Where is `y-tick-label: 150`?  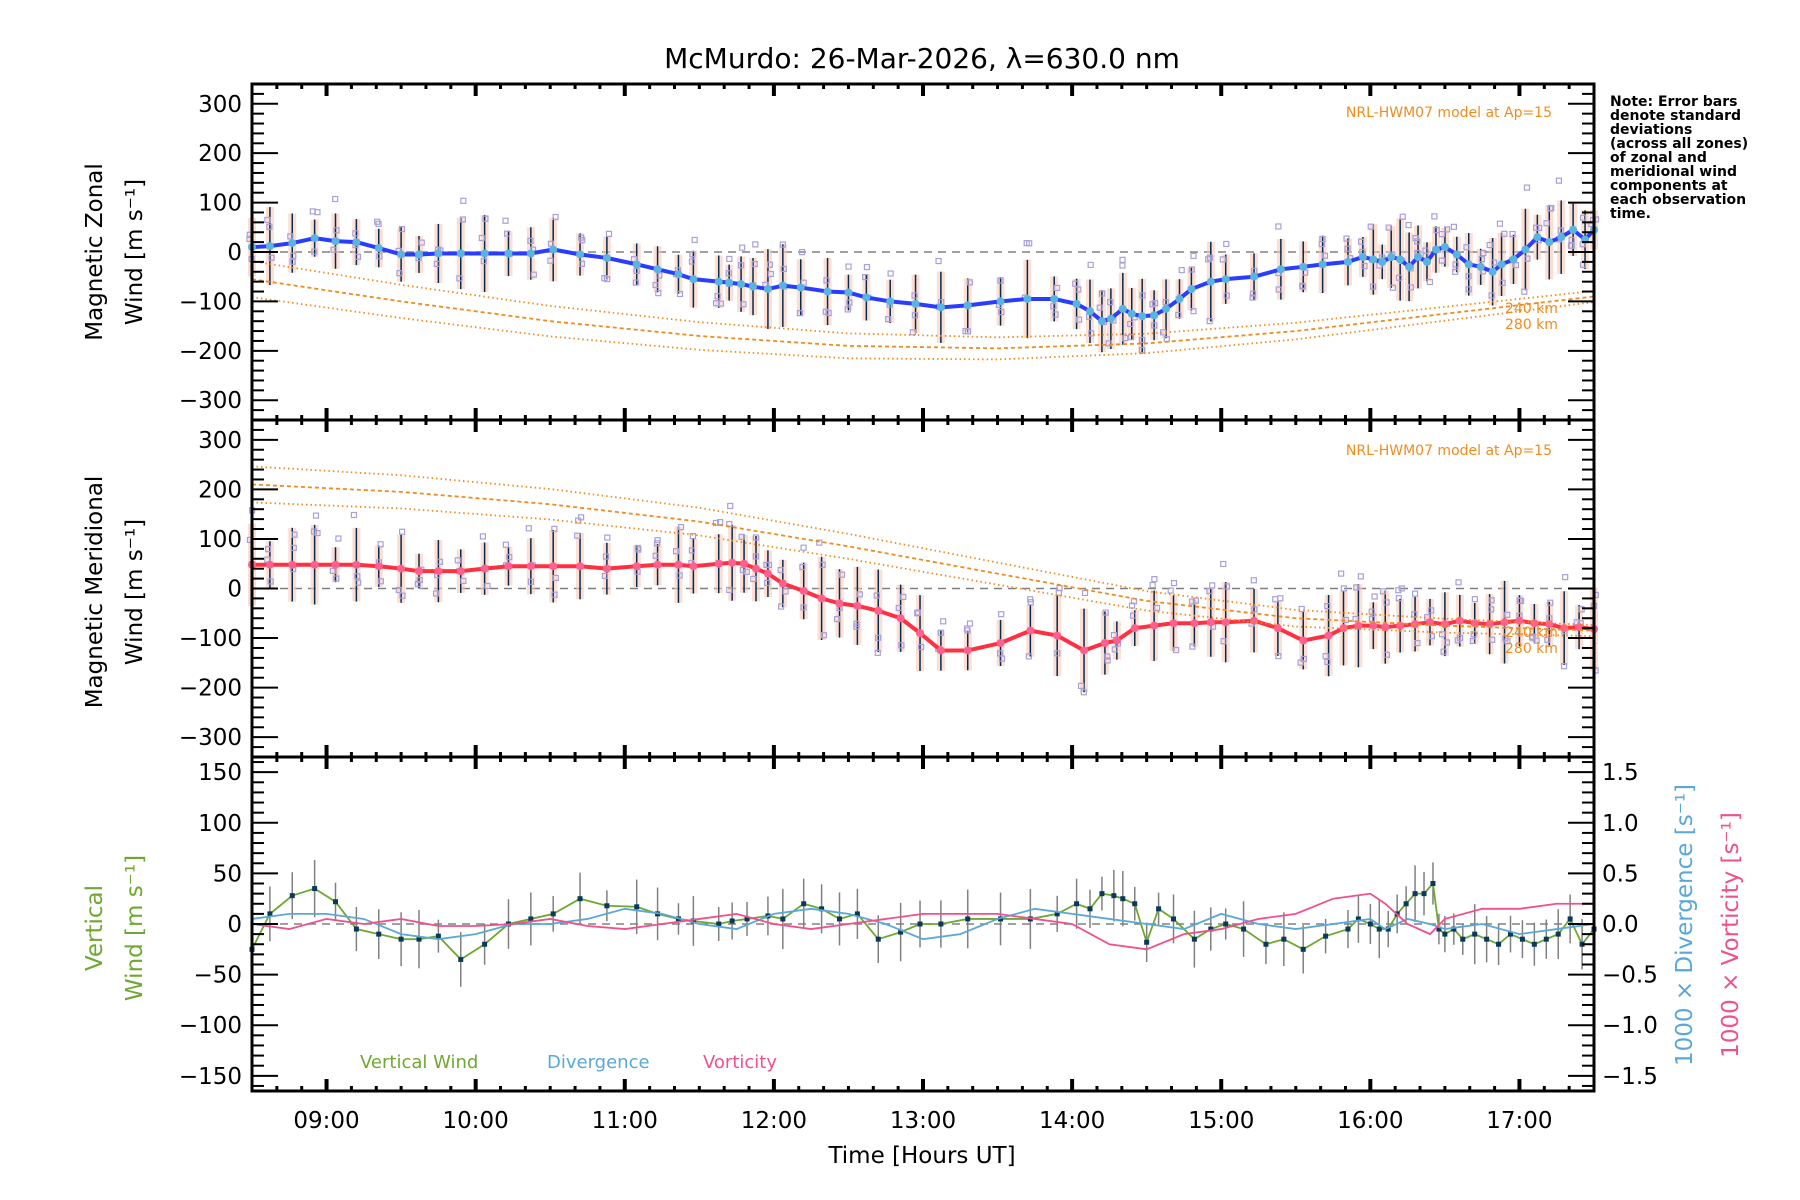 y-tick-label: 150 is located at coordinates (220, 773).